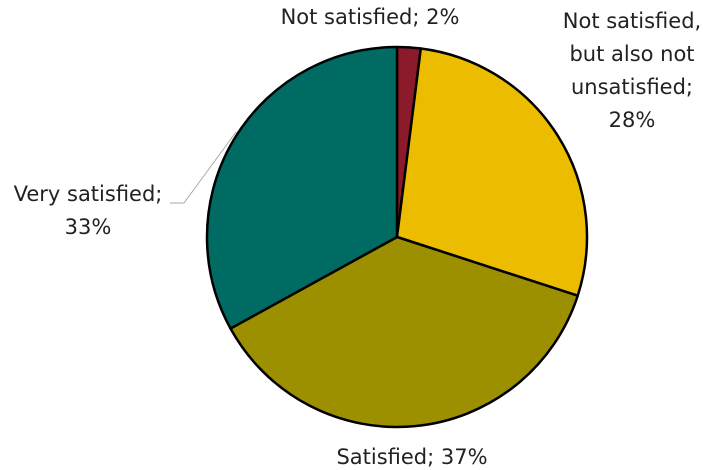 This screenshot has height=470, width=703. I want to click on pie-slice, so click(492, 172).